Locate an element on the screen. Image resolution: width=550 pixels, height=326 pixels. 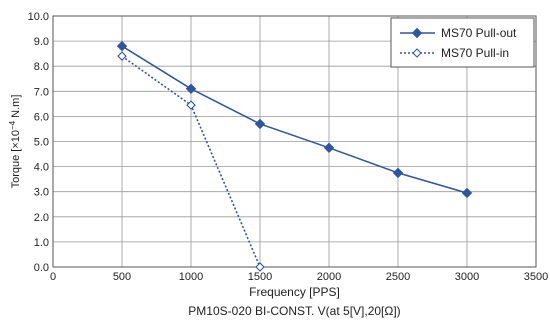
legend-box is located at coordinates (462, 42).